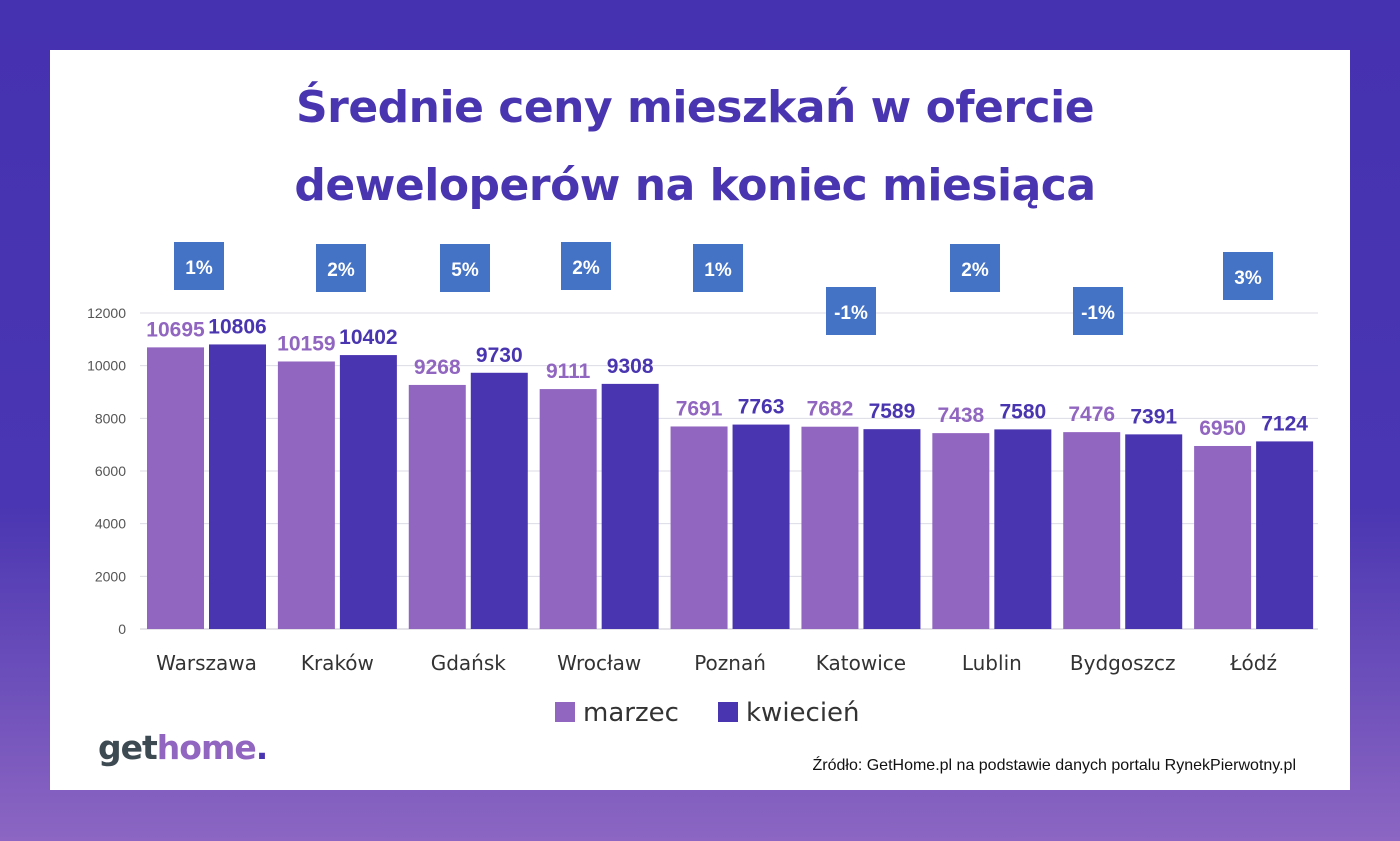  I want to click on data-label: 7763, so click(761, 407).